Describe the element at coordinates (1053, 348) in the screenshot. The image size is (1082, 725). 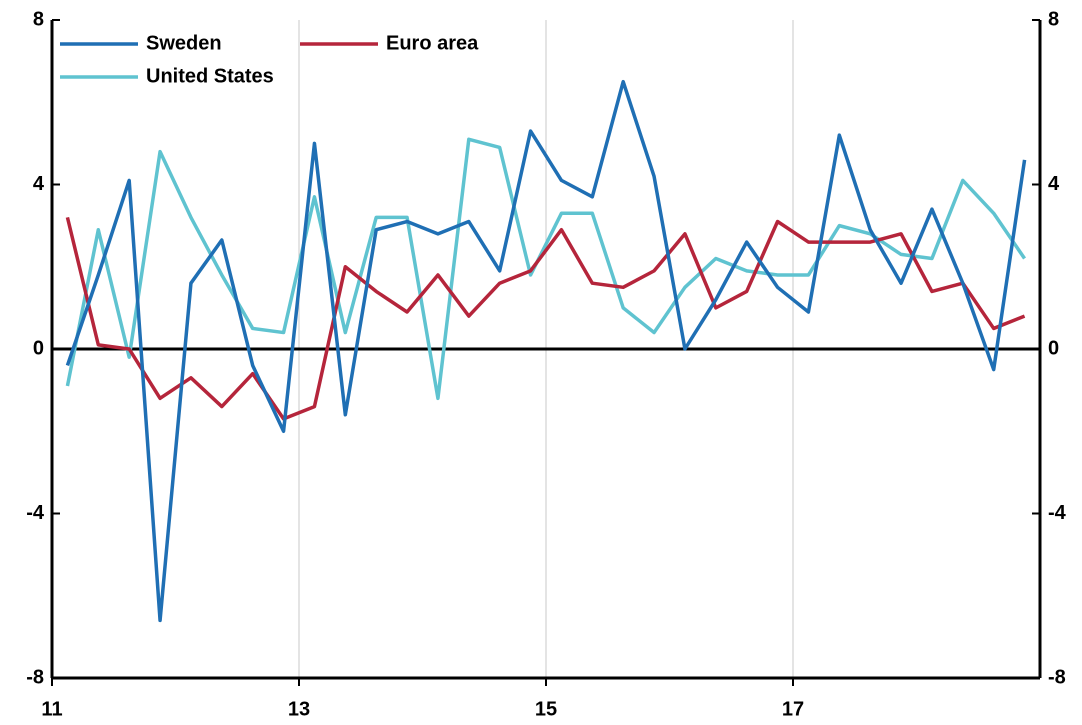
I see `y2-tick-label: 0` at that location.